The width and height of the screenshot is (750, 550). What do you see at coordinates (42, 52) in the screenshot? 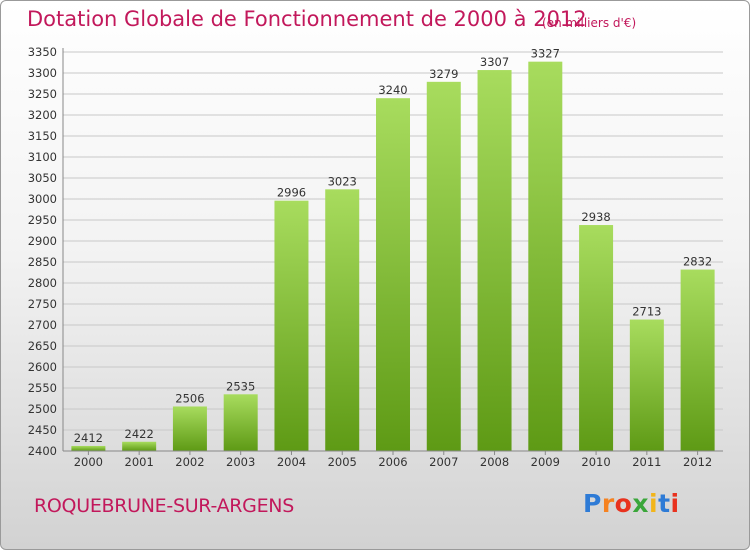
I see `y-tick-label: 3350` at bounding box center [42, 52].